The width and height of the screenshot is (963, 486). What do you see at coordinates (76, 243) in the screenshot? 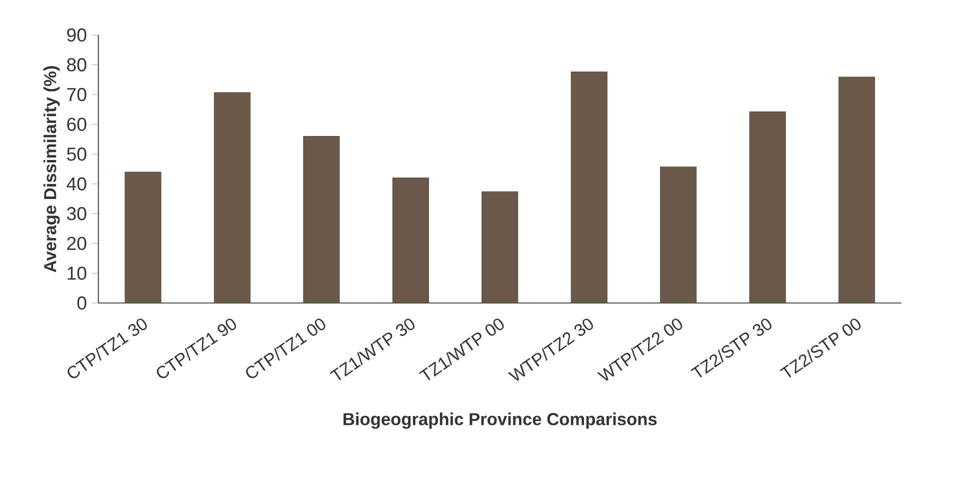
I see `y-tick-label: 20` at bounding box center [76, 243].